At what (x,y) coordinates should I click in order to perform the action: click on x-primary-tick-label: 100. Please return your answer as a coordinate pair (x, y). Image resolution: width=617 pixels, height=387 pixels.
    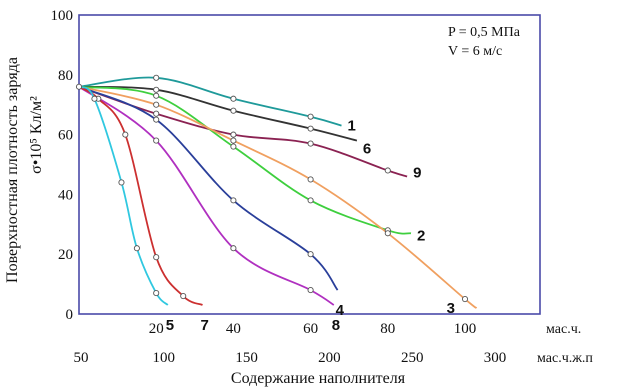
    Looking at the image, I should click on (465, 329).